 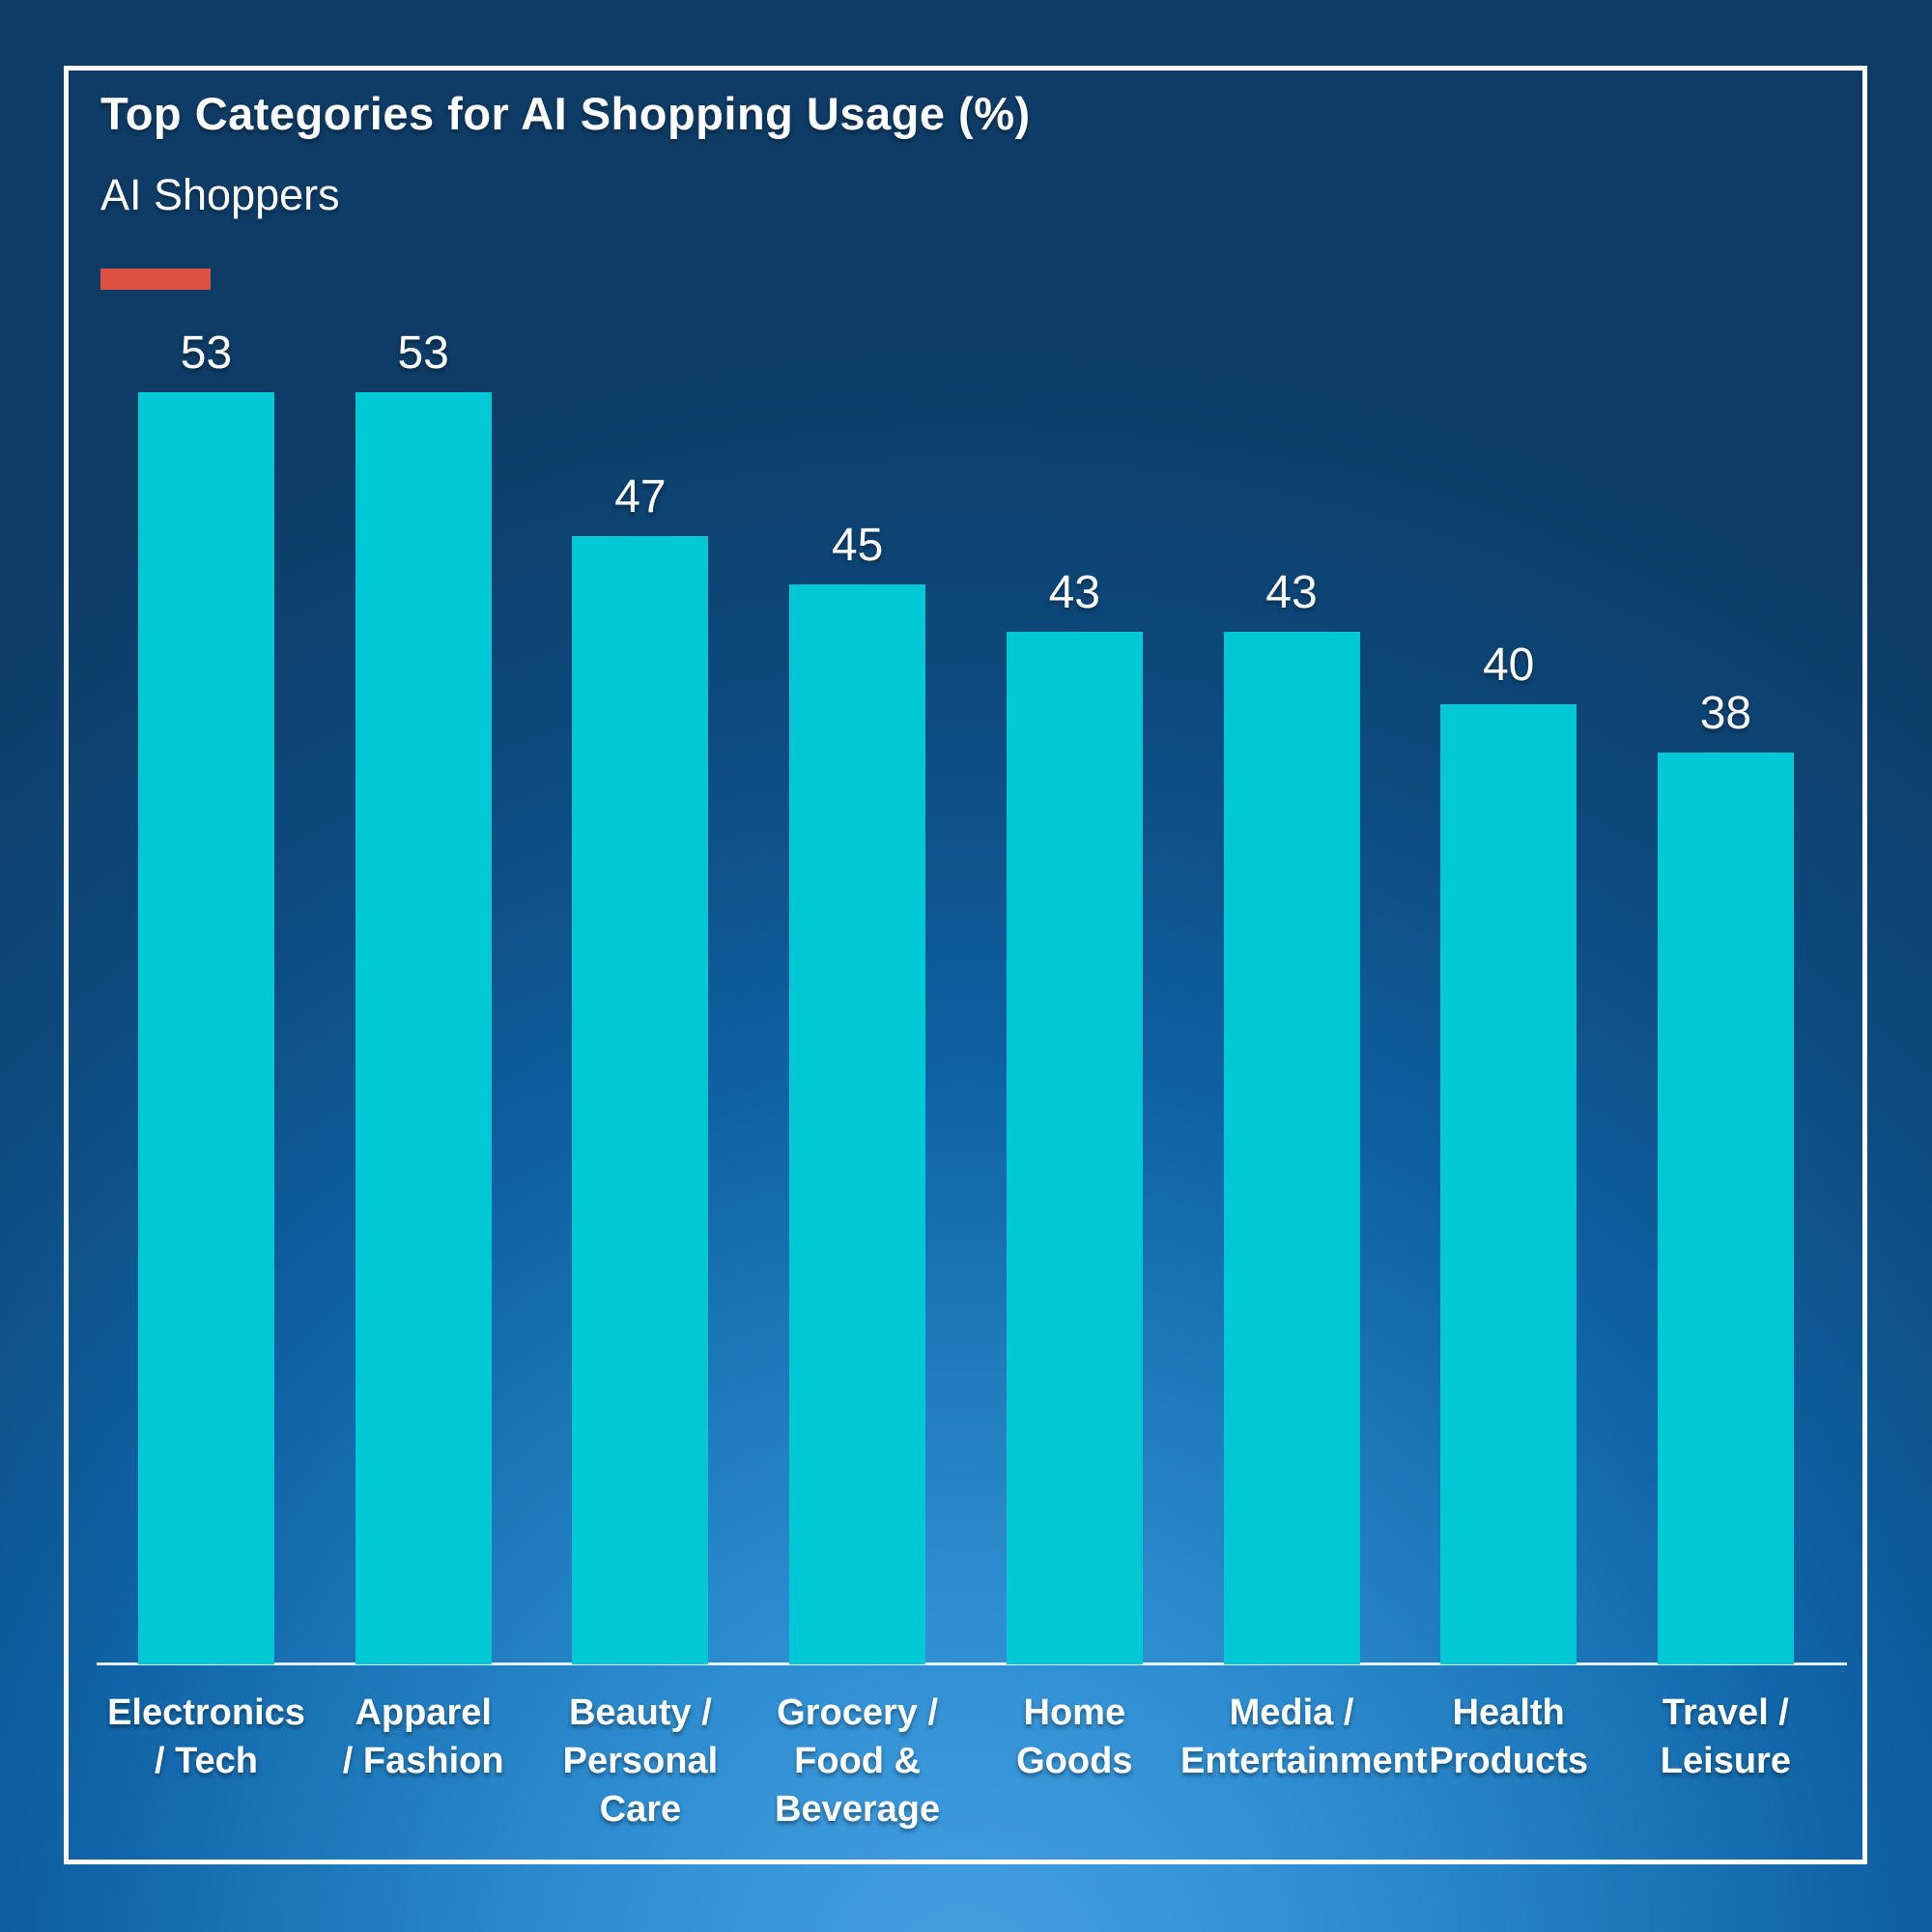 What do you see at coordinates (207, 1737) in the screenshot?
I see `category-label-electronics-tech: Electronics / Tech` at bounding box center [207, 1737].